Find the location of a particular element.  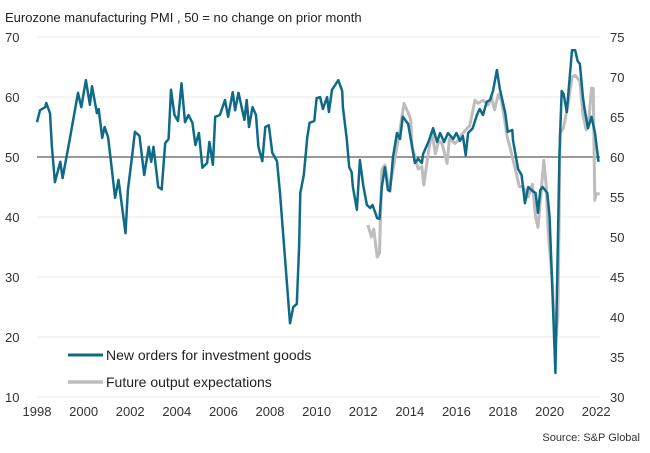

x-tick-label: 2004 is located at coordinates (176, 411).